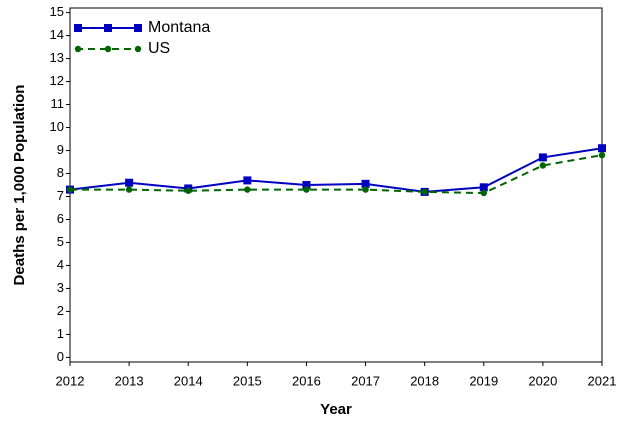 This screenshot has height=421, width=623. What do you see at coordinates (60, 149) in the screenshot?
I see `y-tick-label: 9` at bounding box center [60, 149].